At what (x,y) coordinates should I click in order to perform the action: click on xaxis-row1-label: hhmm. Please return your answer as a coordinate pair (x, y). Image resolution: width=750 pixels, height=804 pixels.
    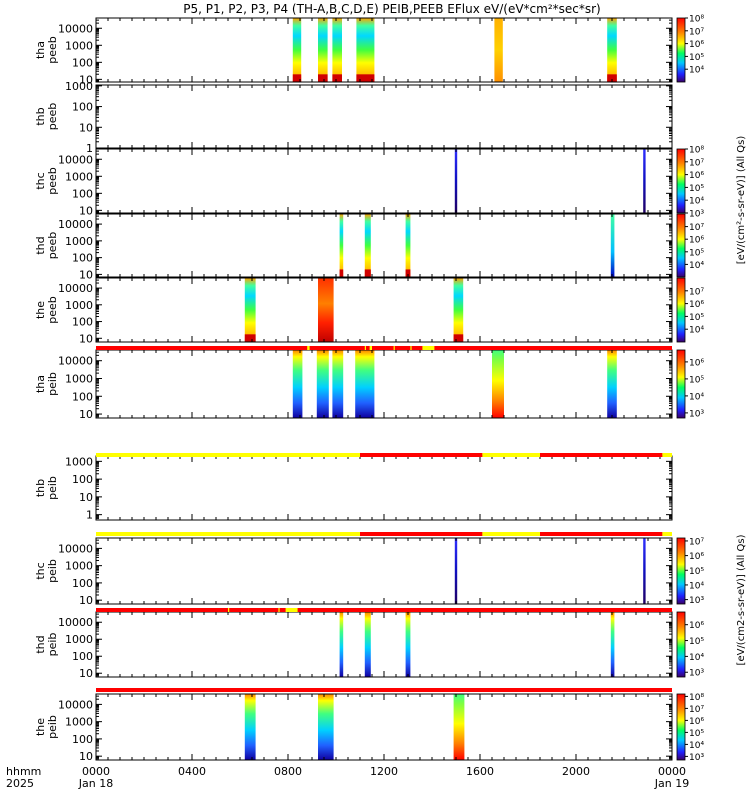
    Looking at the image, I should click on (23, 771).